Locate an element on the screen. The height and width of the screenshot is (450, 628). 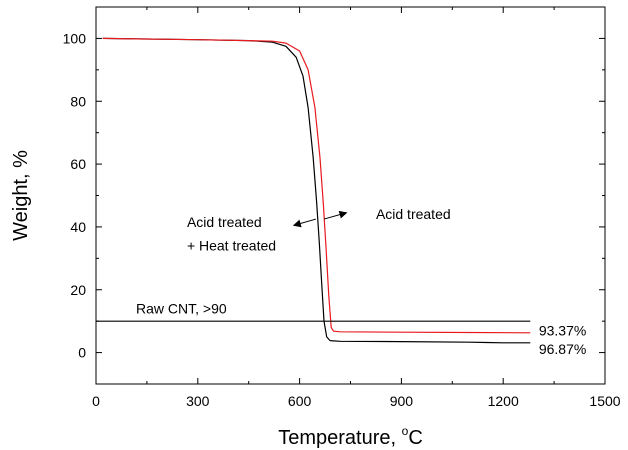
x-axis-title: Temperature, oC is located at coordinates (350, 436).